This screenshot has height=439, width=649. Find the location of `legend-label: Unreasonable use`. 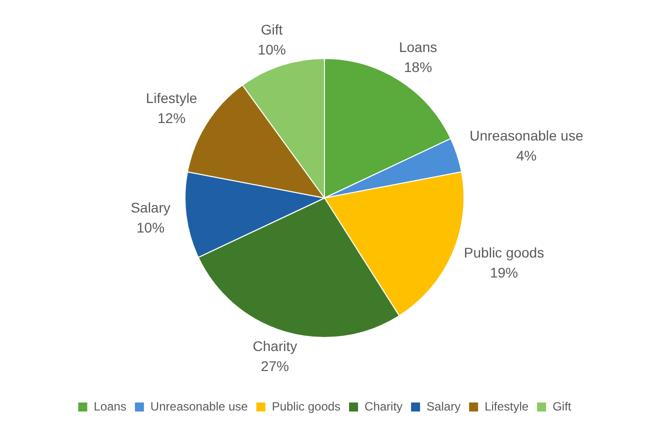

legend-label: Unreasonable use is located at coordinates (199, 406).